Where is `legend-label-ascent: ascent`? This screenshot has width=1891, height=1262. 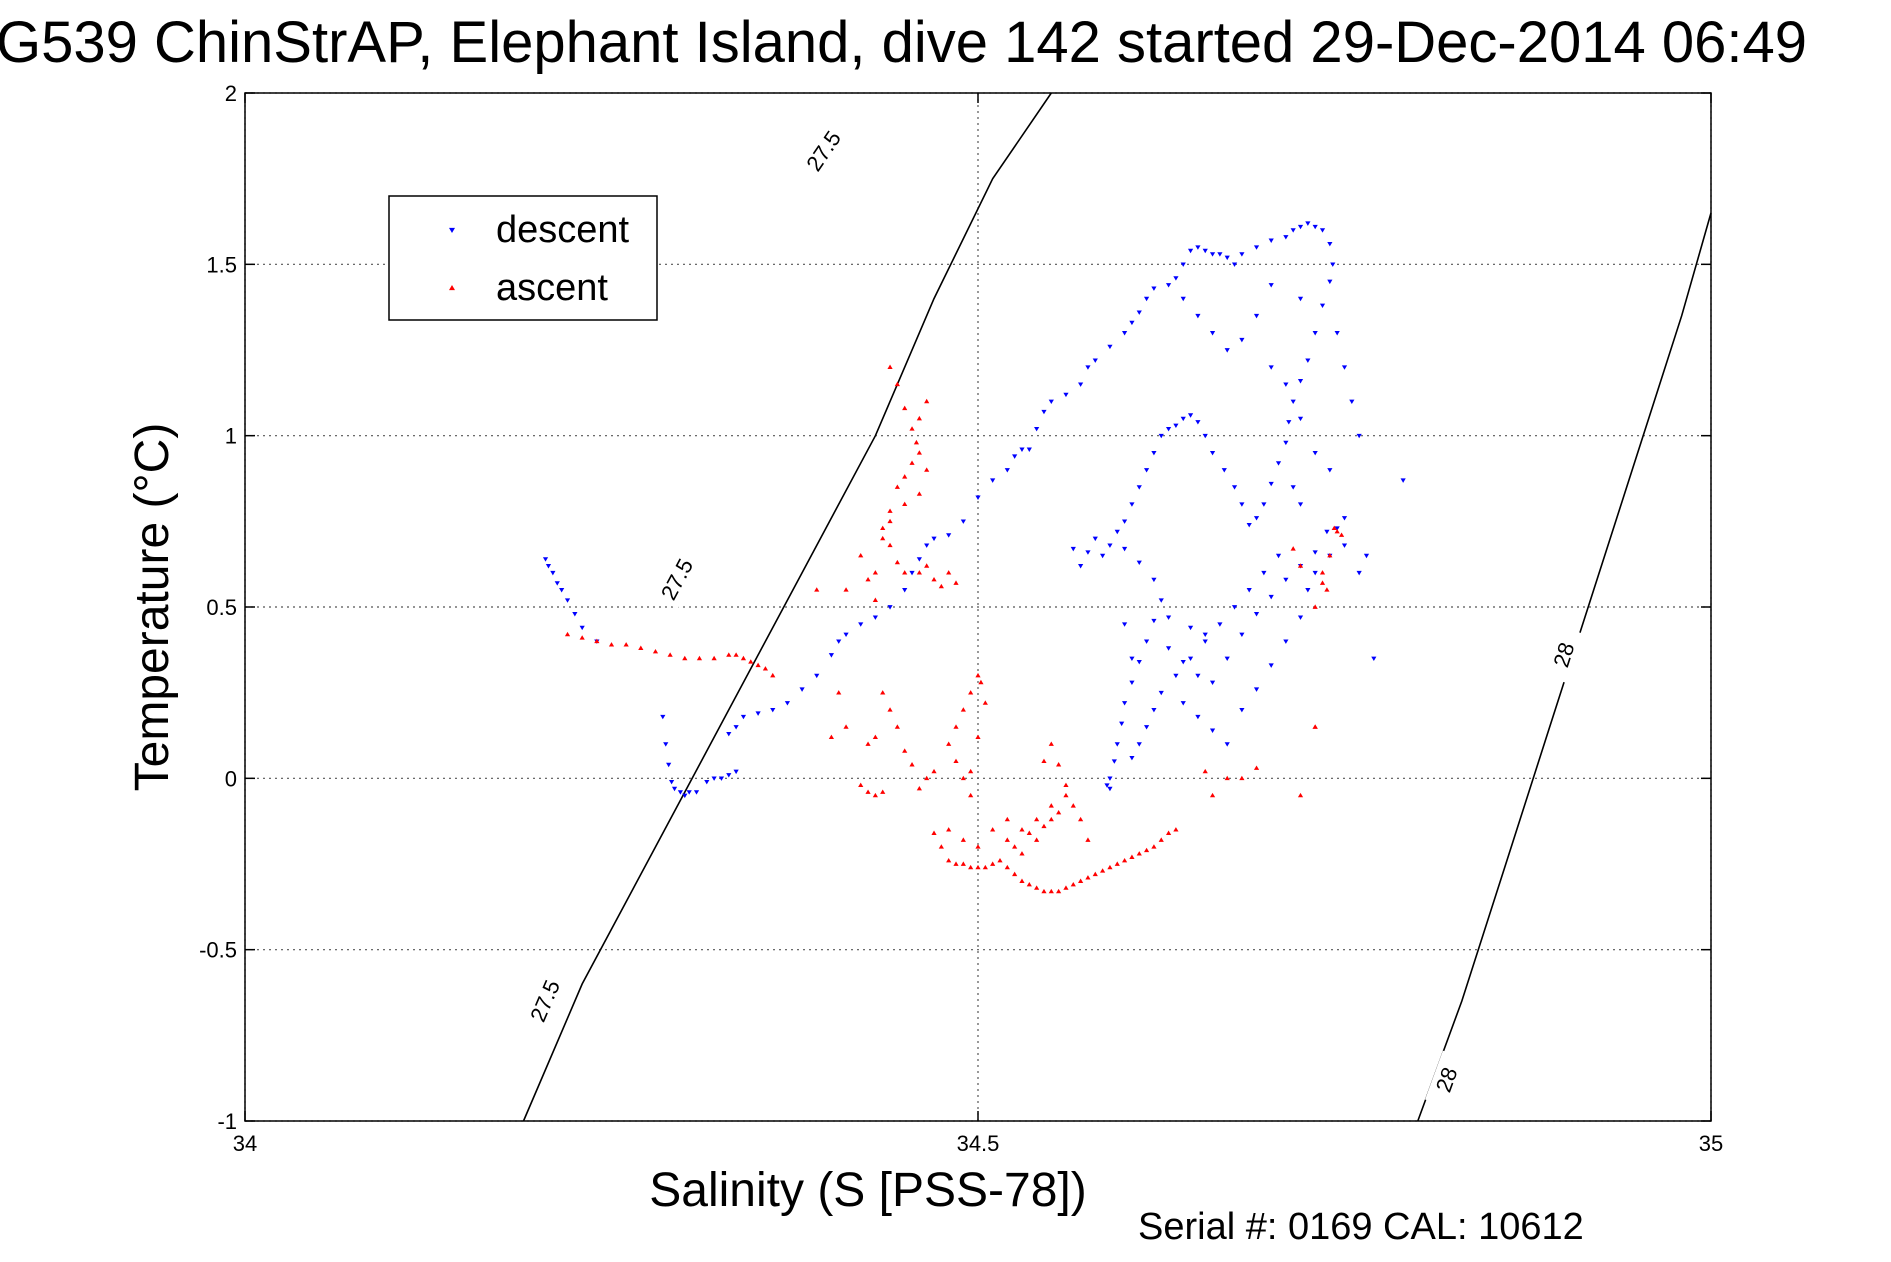
legend-label-ascent: ascent is located at coordinates (552, 288).